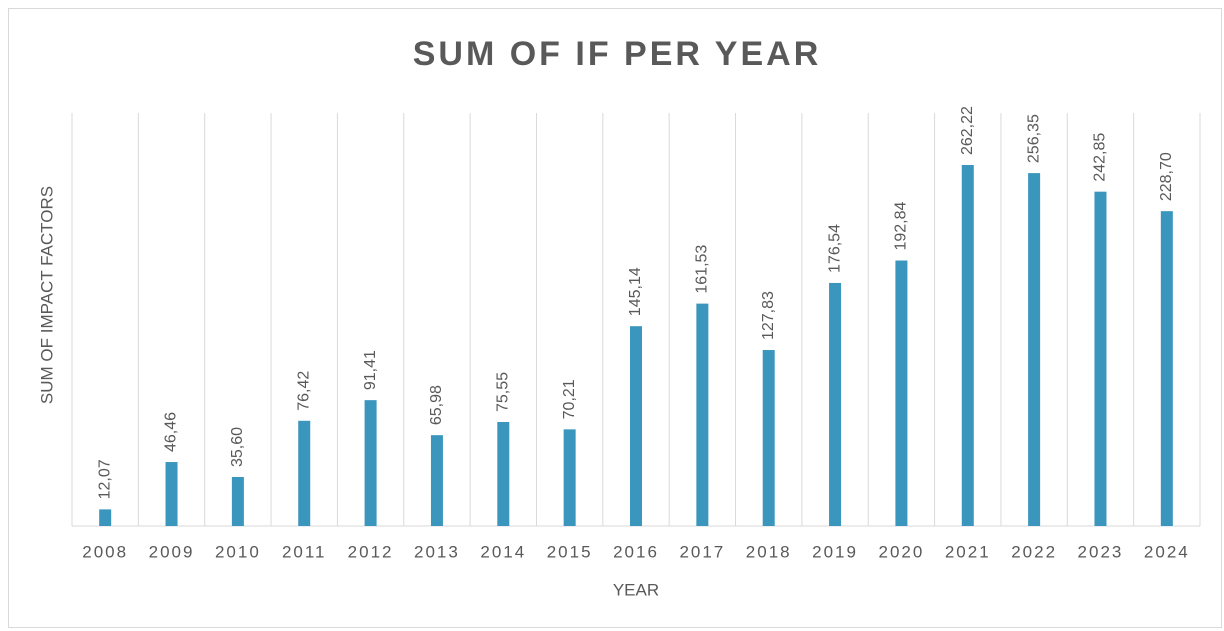 The width and height of the screenshot is (1224, 631). I want to click on data-label: 242,85, so click(1100, 157).